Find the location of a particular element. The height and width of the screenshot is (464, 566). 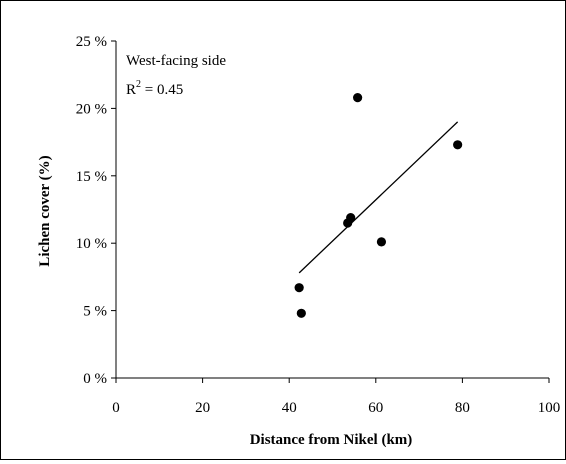

y-axis-title: Lichen cover (%) is located at coordinates (45, 210).